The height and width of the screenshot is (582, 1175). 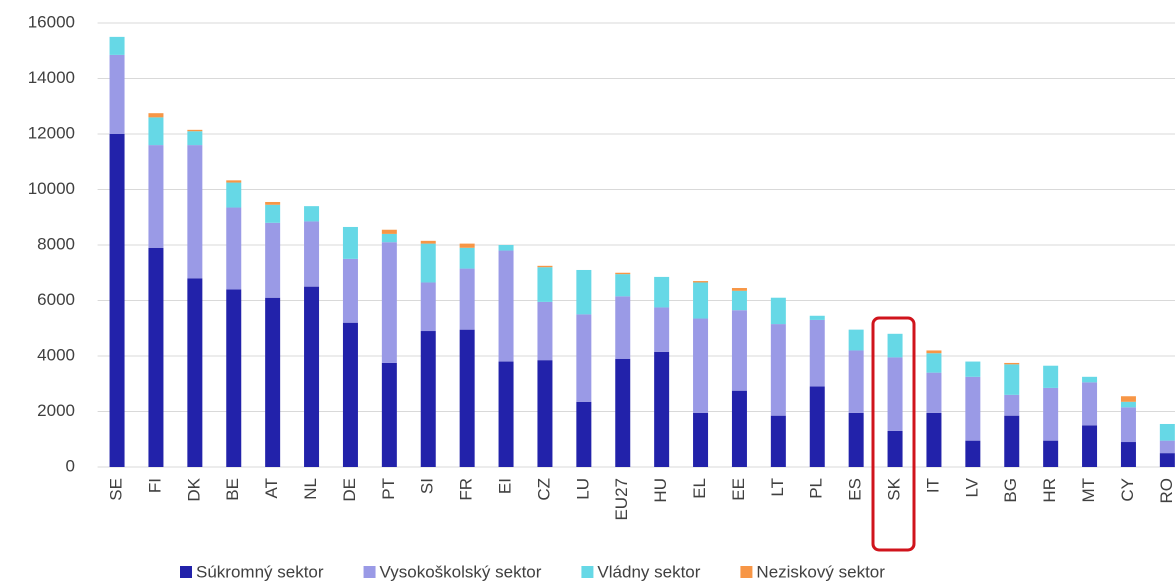 I want to click on y-tick-label: 14000, so click(x=51, y=77).